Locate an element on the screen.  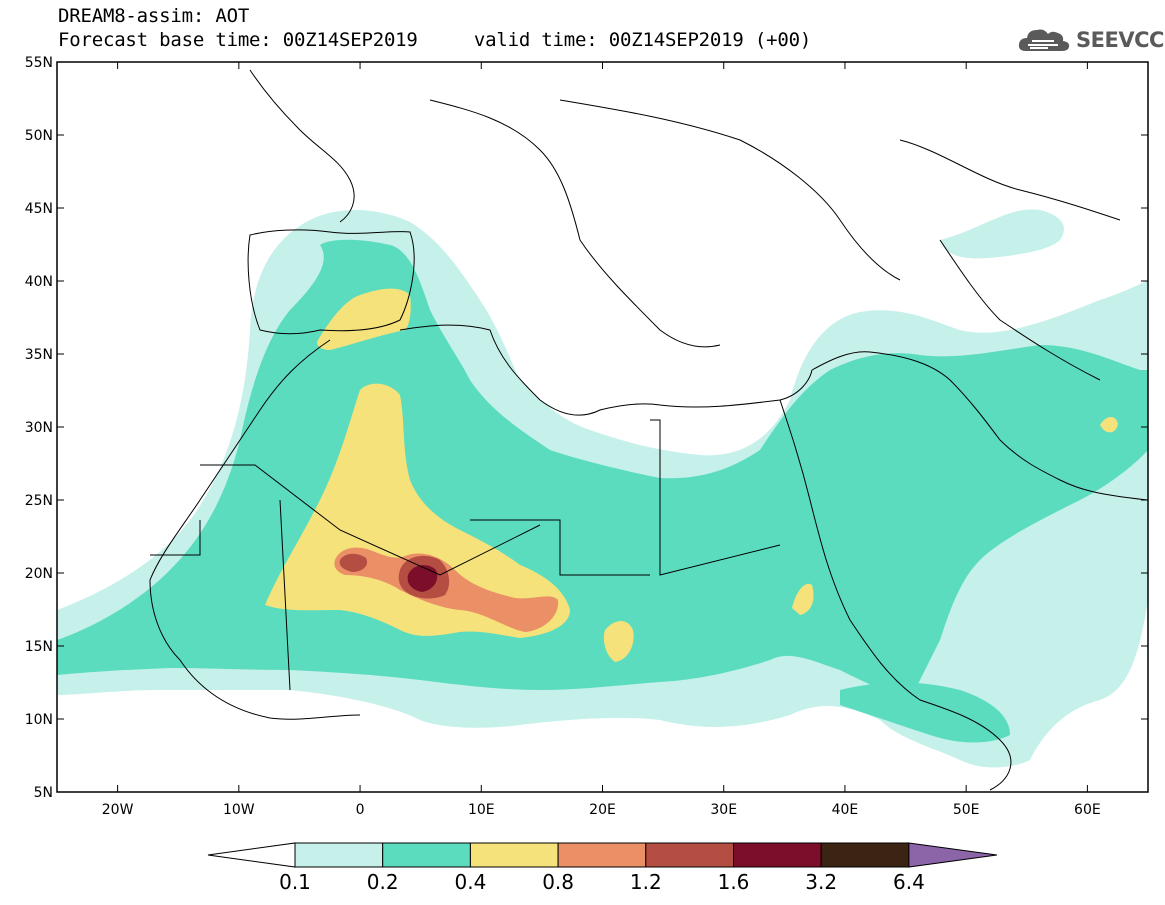
colorbar-label: 0.4 is located at coordinates (470, 882).